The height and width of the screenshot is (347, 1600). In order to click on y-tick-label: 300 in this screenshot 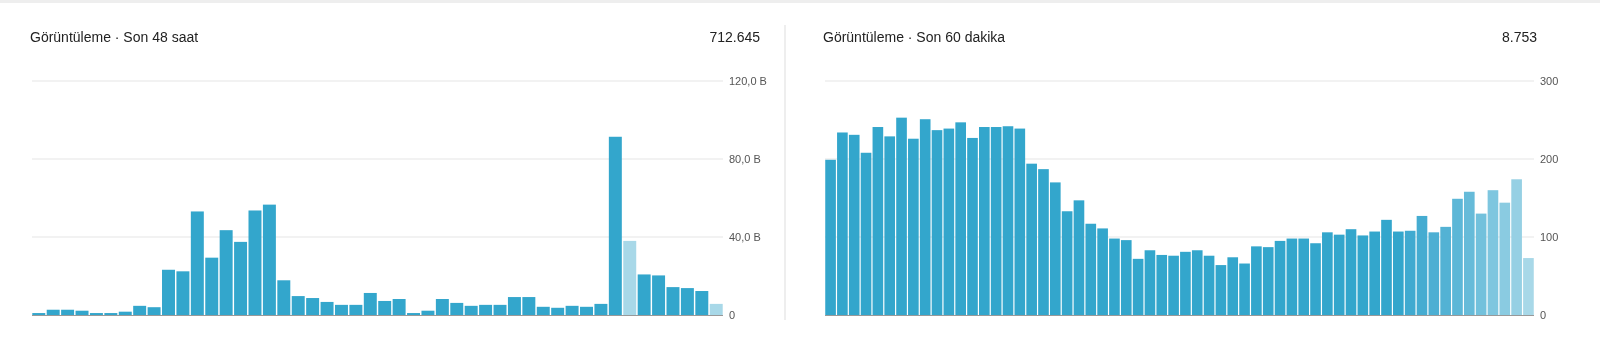, I will do `click(1549, 81)`.